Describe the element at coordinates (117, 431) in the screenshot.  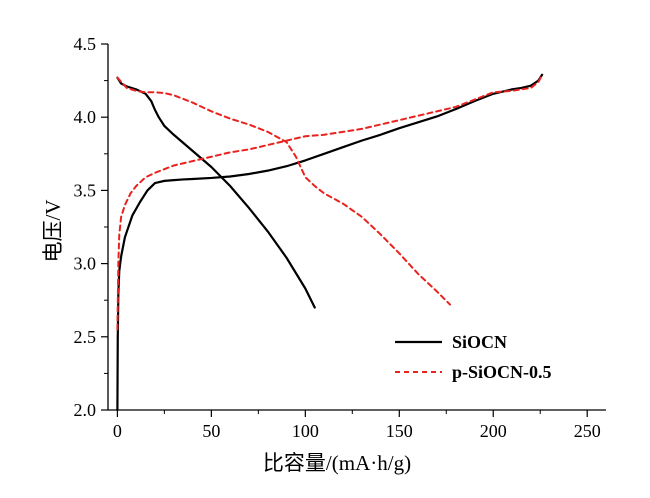
I see `x-tick-label: 0` at that location.